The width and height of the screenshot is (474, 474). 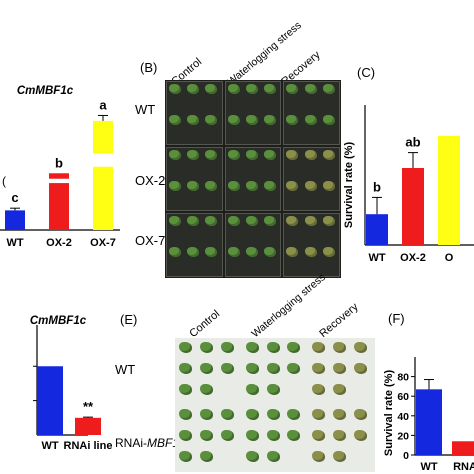 What do you see at coordinates (88, 426) in the screenshot?
I see `bar-rnai-line` at bounding box center [88, 426].